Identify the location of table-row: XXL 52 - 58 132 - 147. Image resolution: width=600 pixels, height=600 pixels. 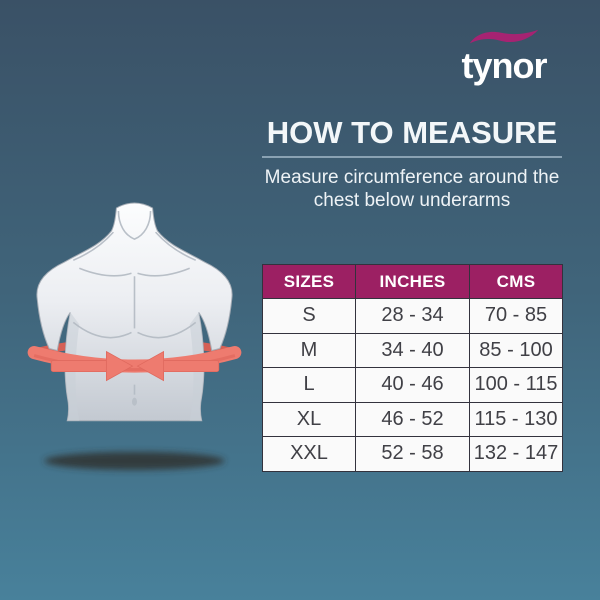
(412, 454).